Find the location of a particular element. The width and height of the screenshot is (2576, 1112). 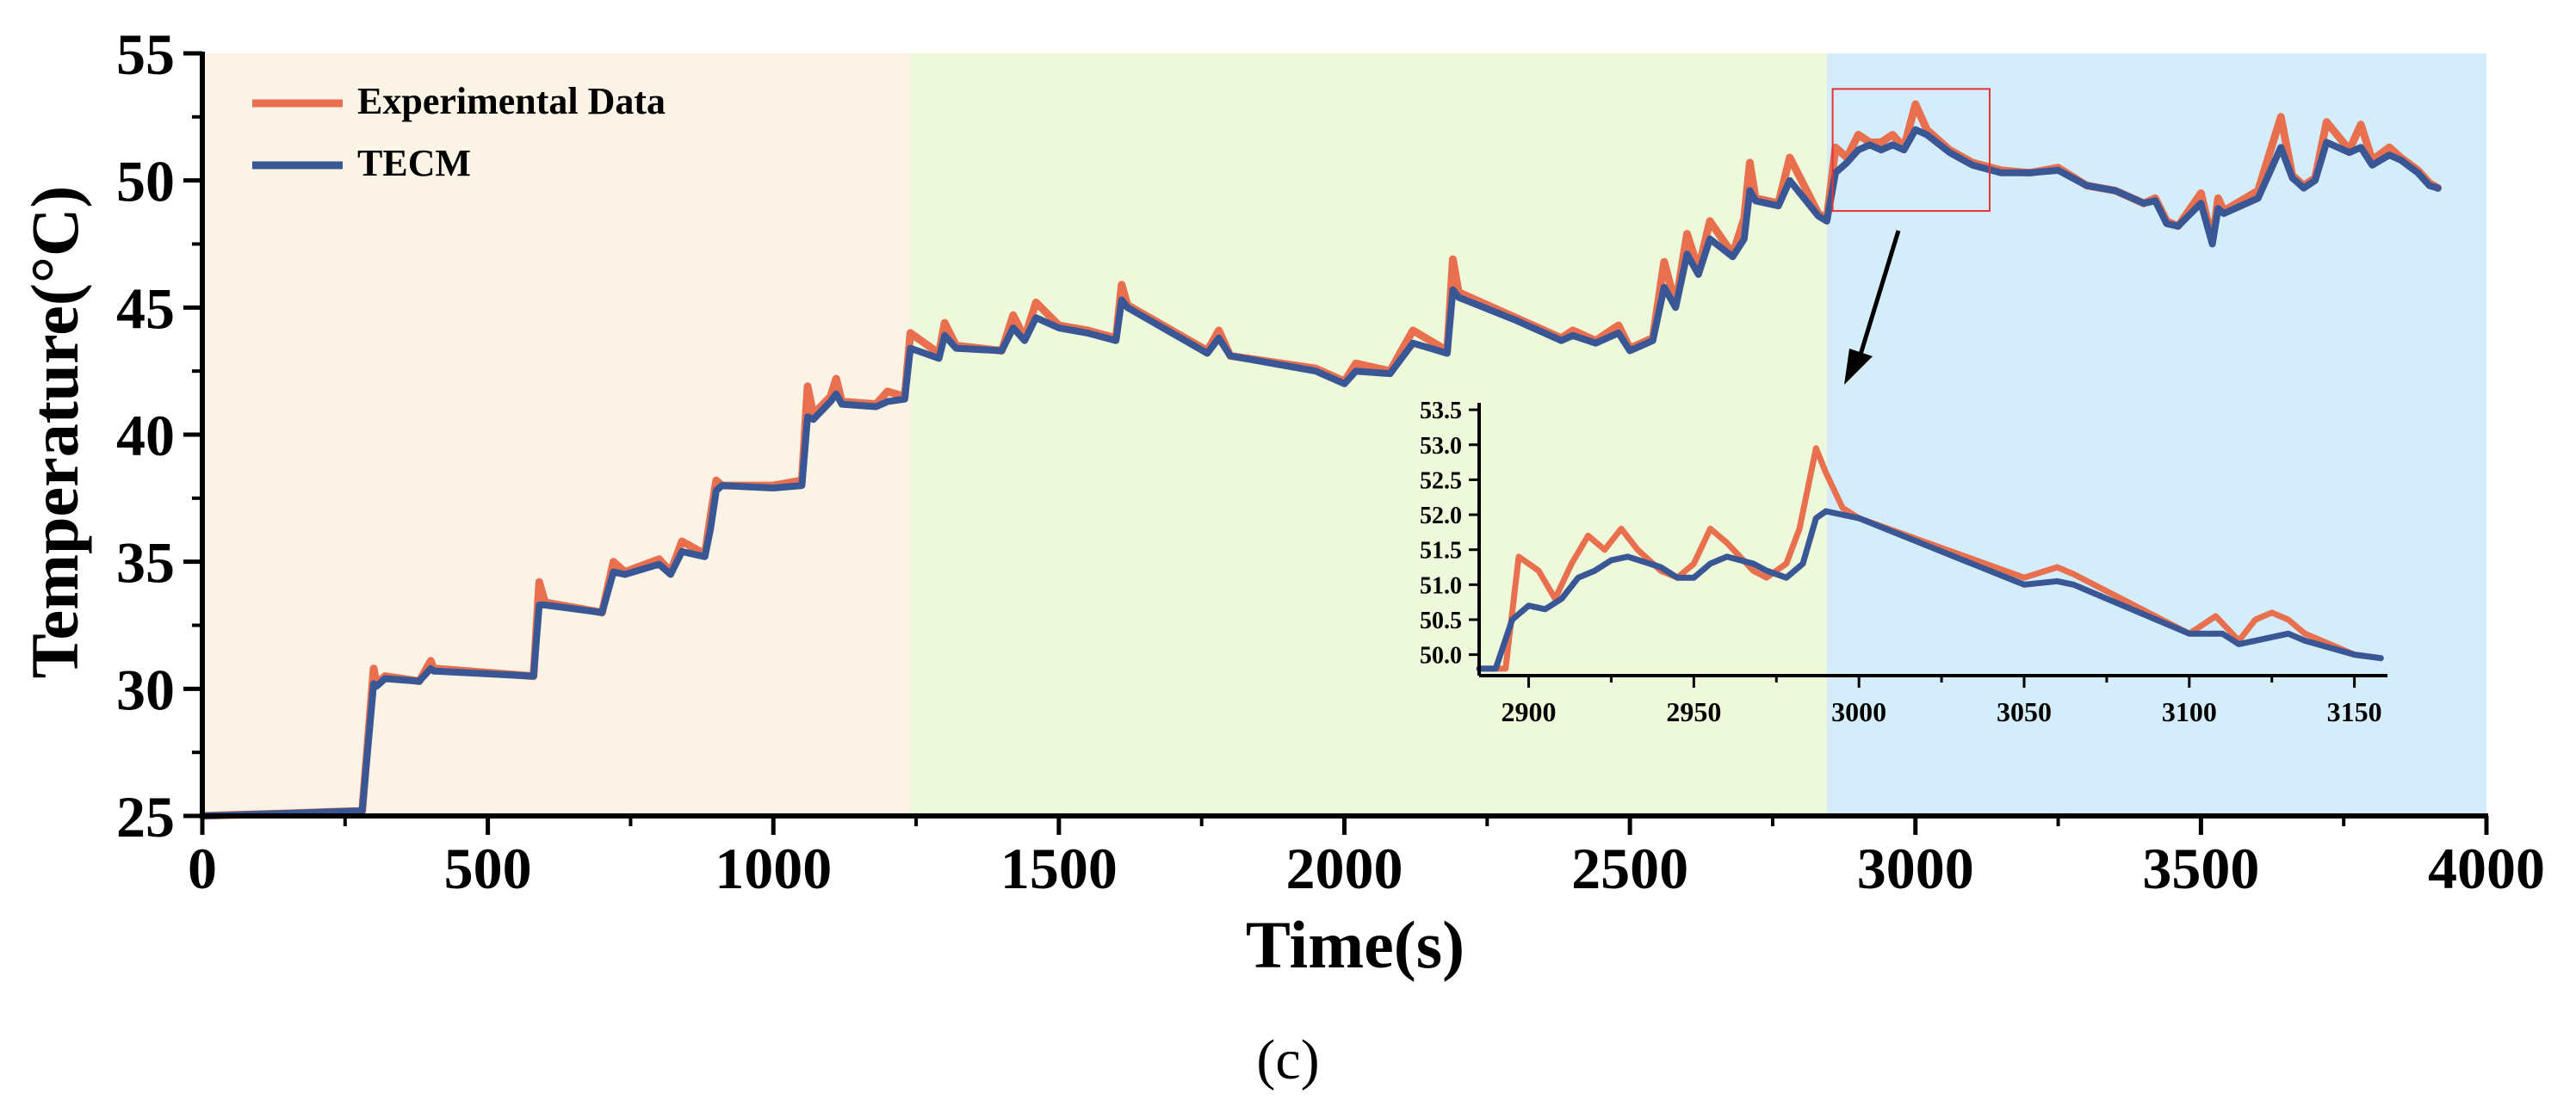

y-tick-label: 25 is located at coordinates (146, 816).